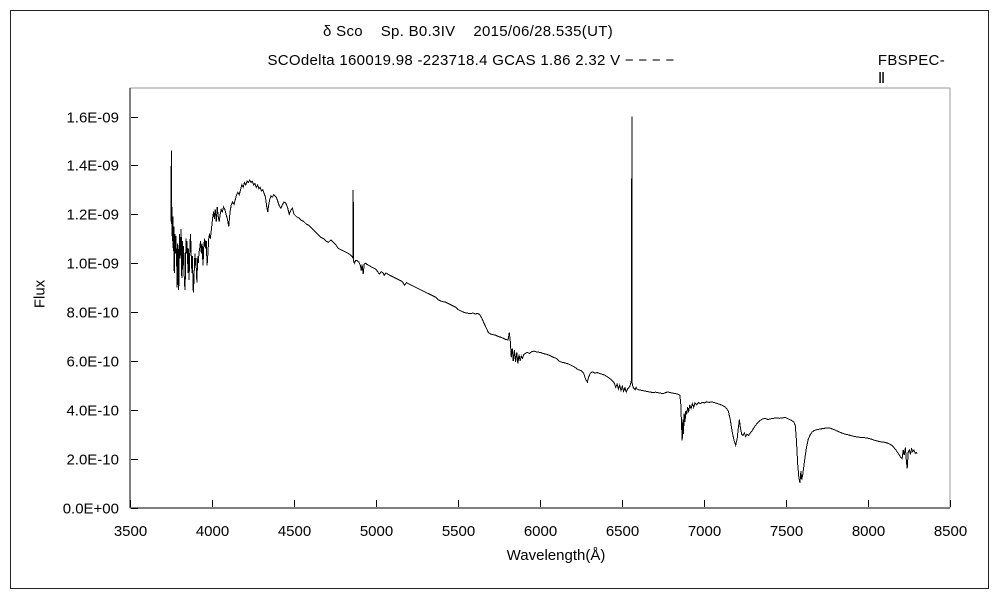  Describe the element at coordinates (868, 531) in the screenshot. I see `x-tick-label: 8000` at that location.